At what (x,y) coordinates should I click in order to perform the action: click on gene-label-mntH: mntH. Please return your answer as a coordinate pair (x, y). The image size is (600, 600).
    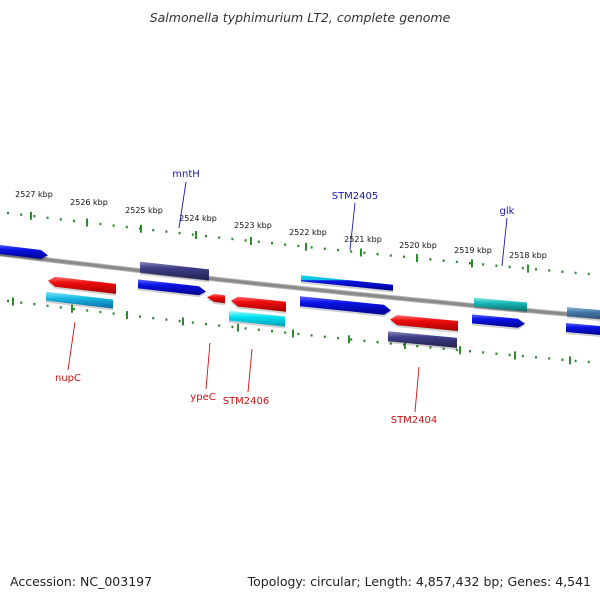
    Looking at the image, I should click on (186, 174).